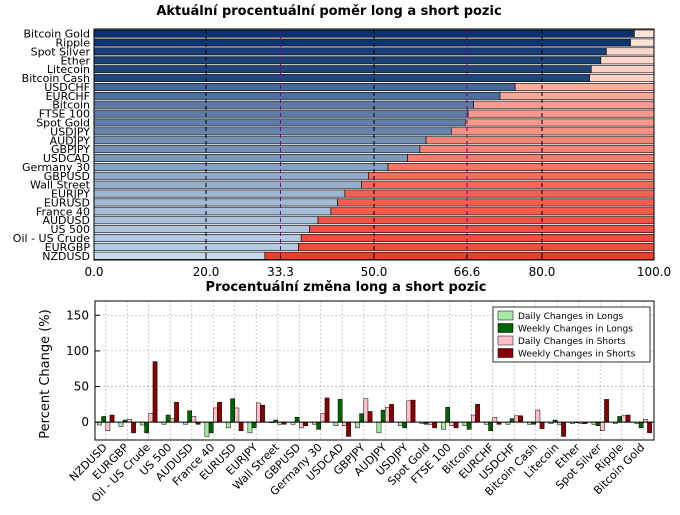  What do you see at coordinates (75, 60) in the screenshot?
I see `top-category-label: Ether` at bounding box center [75, 60].